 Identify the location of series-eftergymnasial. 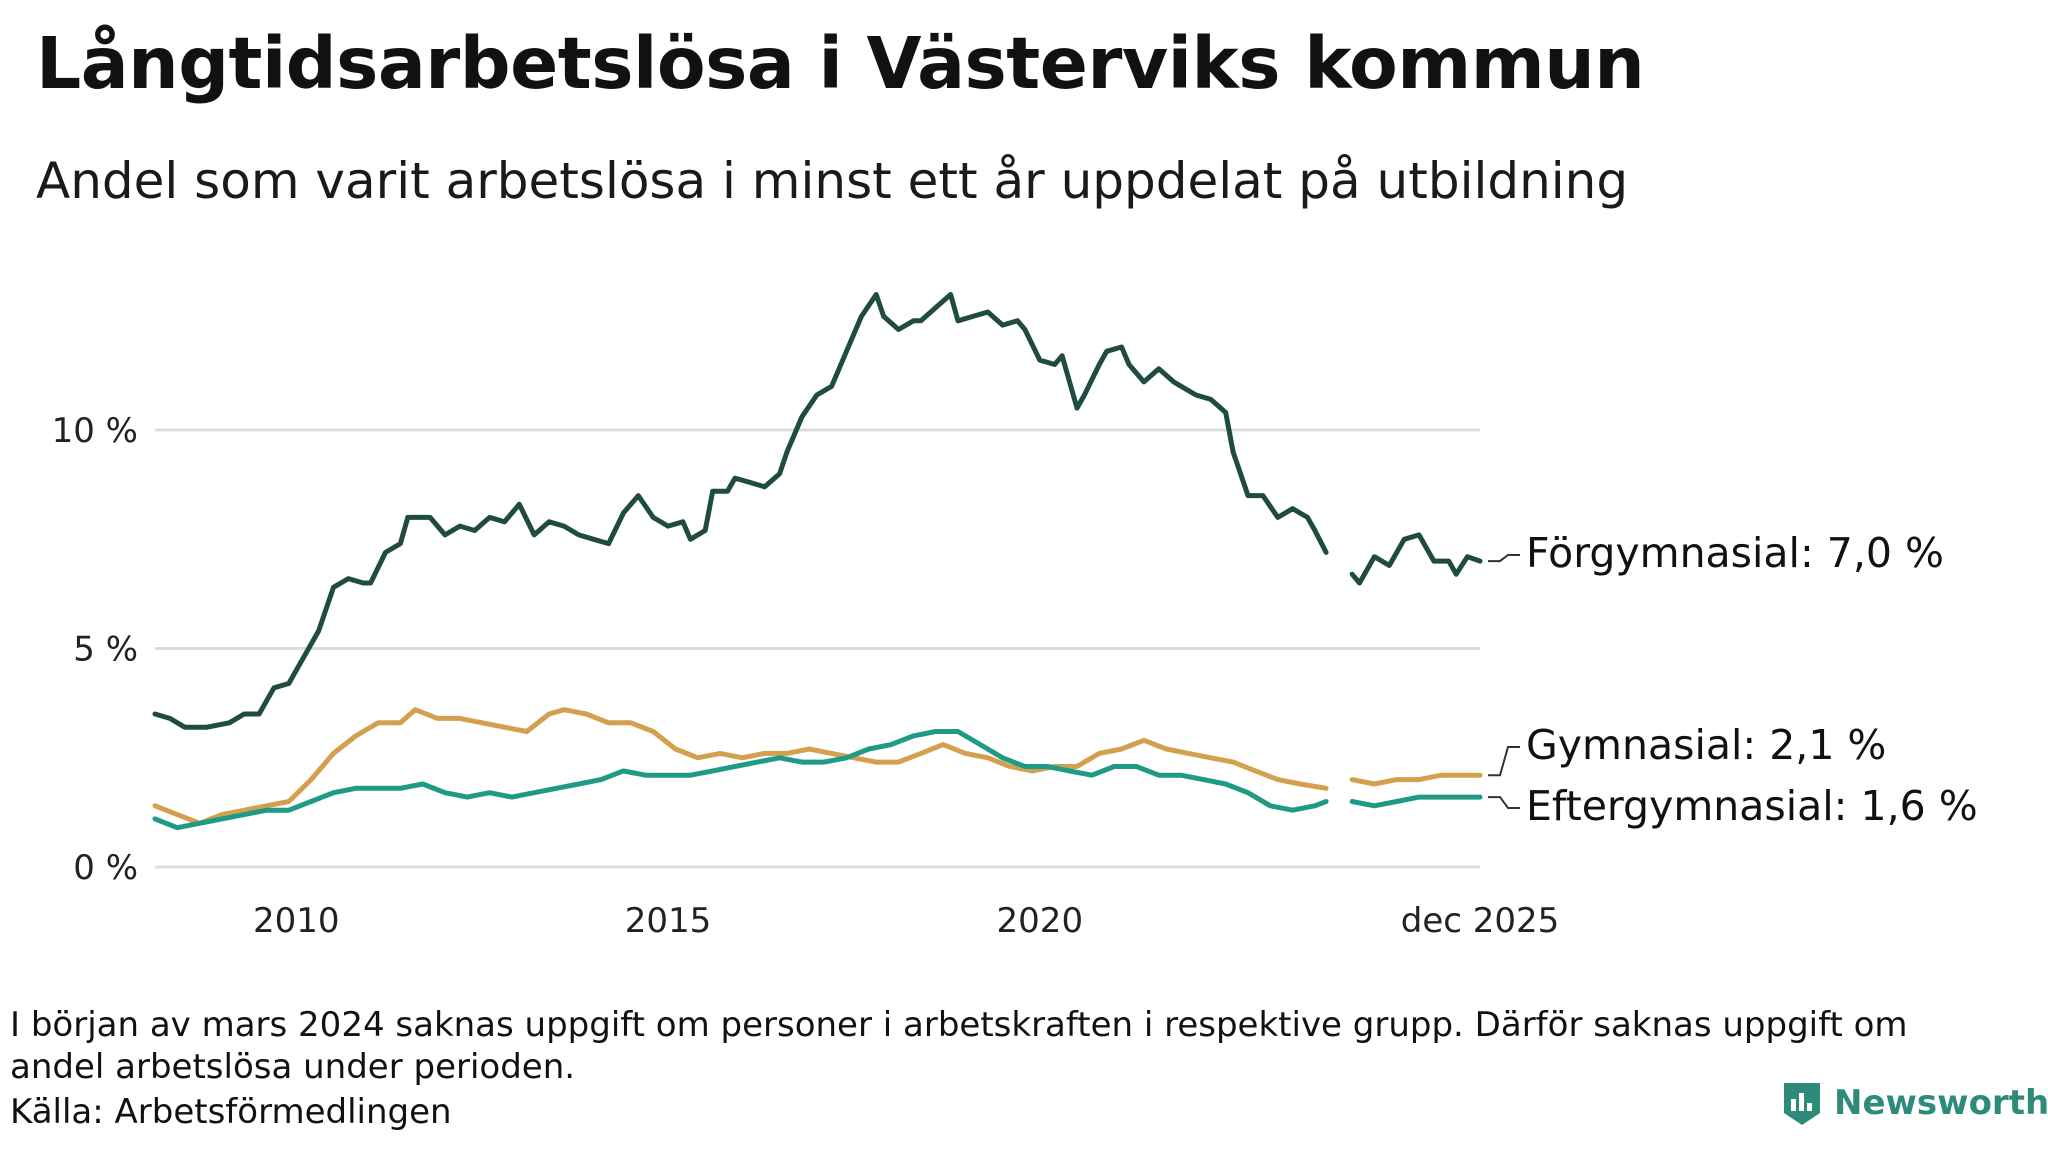
(817, 780).